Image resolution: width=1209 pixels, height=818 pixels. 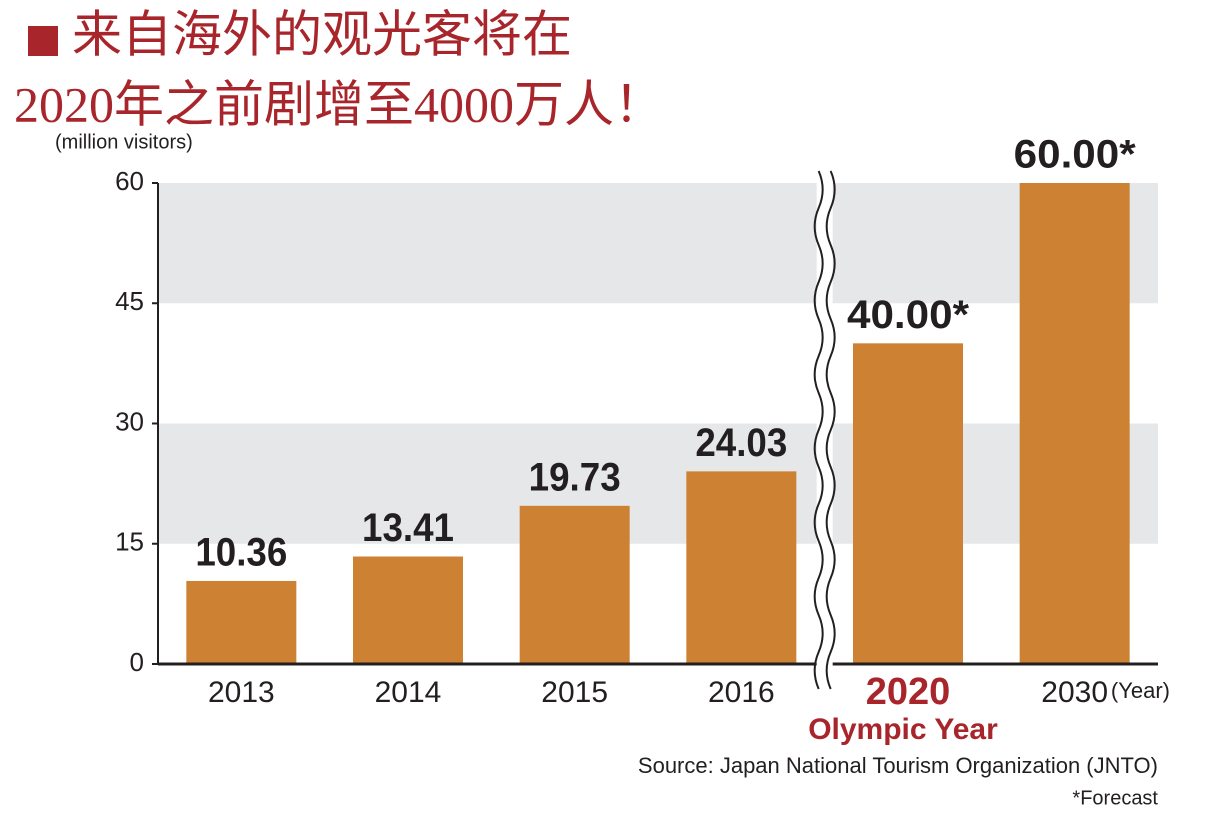 I want to click on x-tick-label: 2020, so click(x=908, y=692).